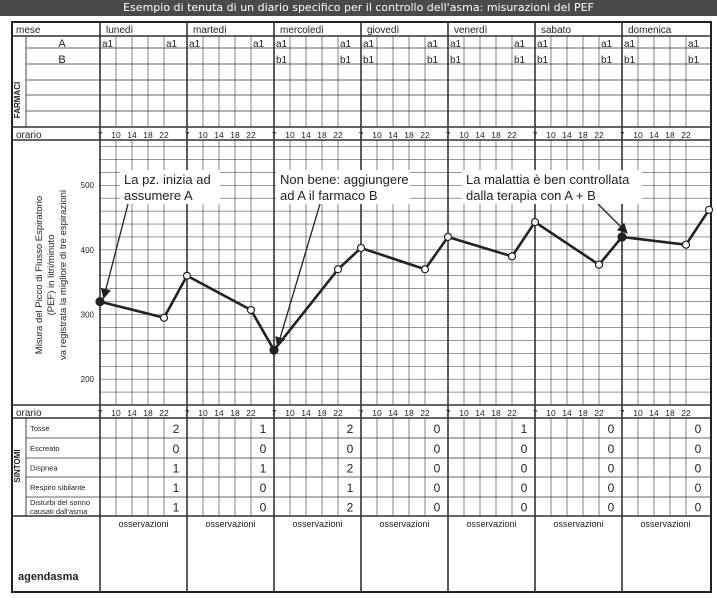  I want to click on annotation-text: Non bene: aggiungere, so click(344, 179).